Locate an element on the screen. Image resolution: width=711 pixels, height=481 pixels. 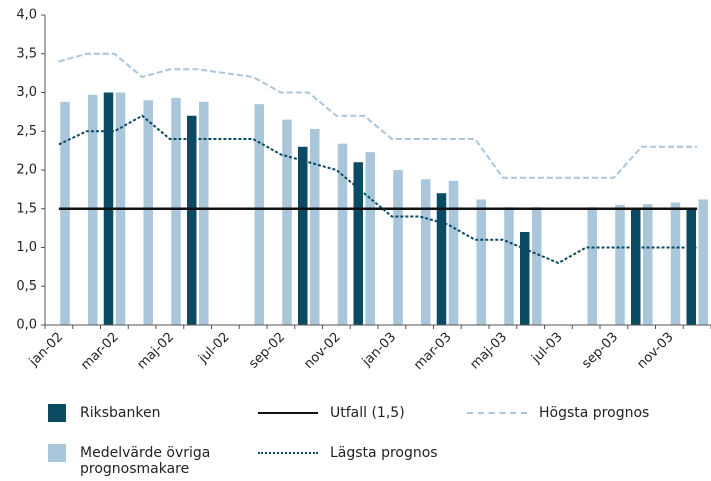
legend-label: Utfall (1,5) is located at coordinates (367, 413).